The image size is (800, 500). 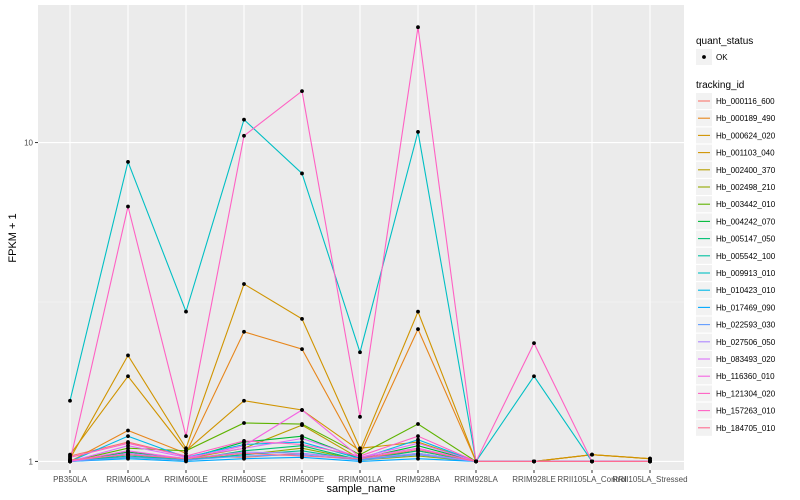 What do you see at coordinates (746, 256) in the screenshot?
I see `legend-label: Hb_005542_100` at bounding box center [746, 256].